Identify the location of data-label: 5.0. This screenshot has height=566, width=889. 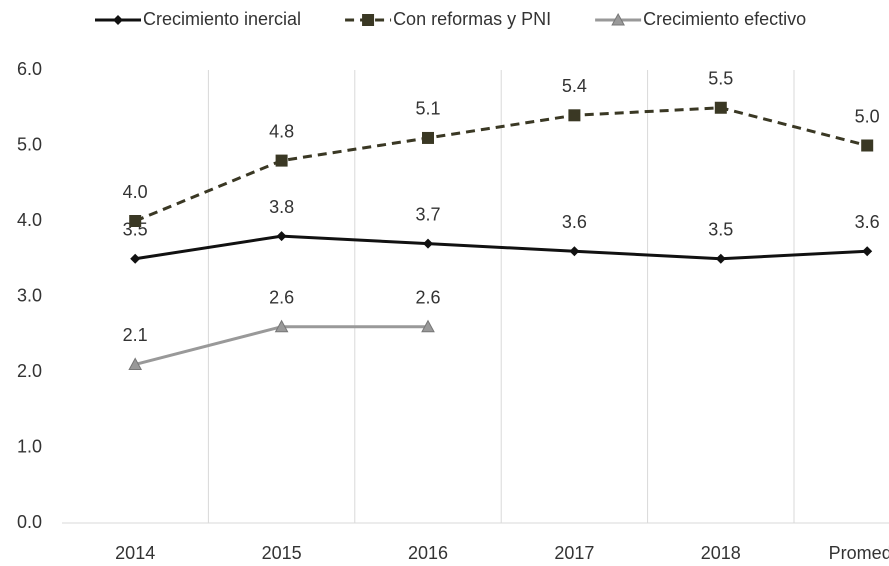
(867, 116).